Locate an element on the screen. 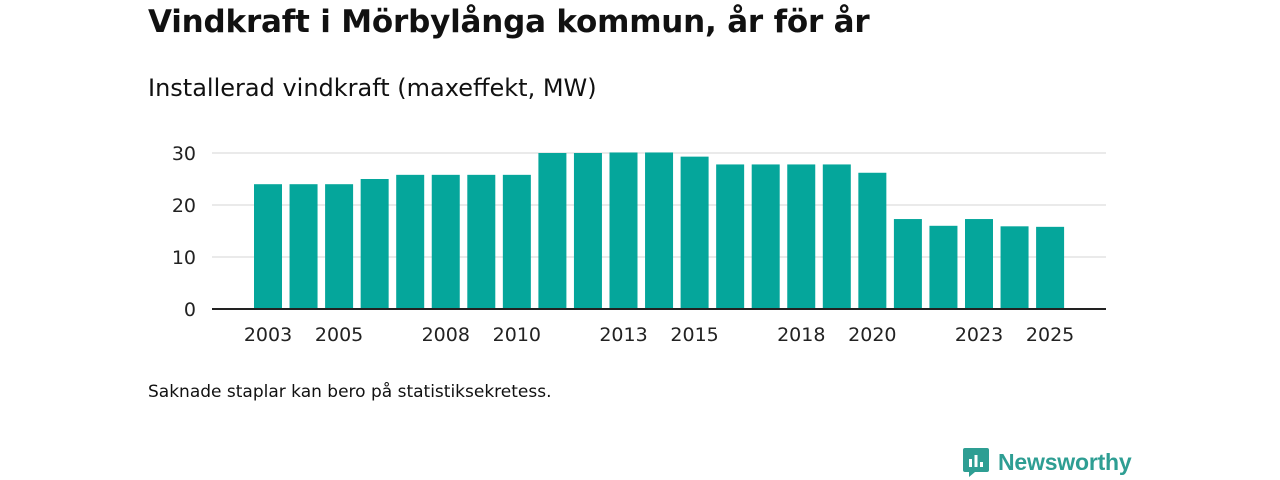 Image resolution: width=1280 pixels, height=480 pixels. x-tick-label: 2020 is located at coordinates (872, 335).